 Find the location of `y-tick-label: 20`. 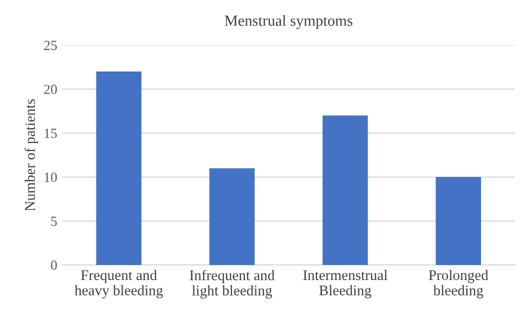

y-tick-label: 20 is located at coordinates (50, 89).